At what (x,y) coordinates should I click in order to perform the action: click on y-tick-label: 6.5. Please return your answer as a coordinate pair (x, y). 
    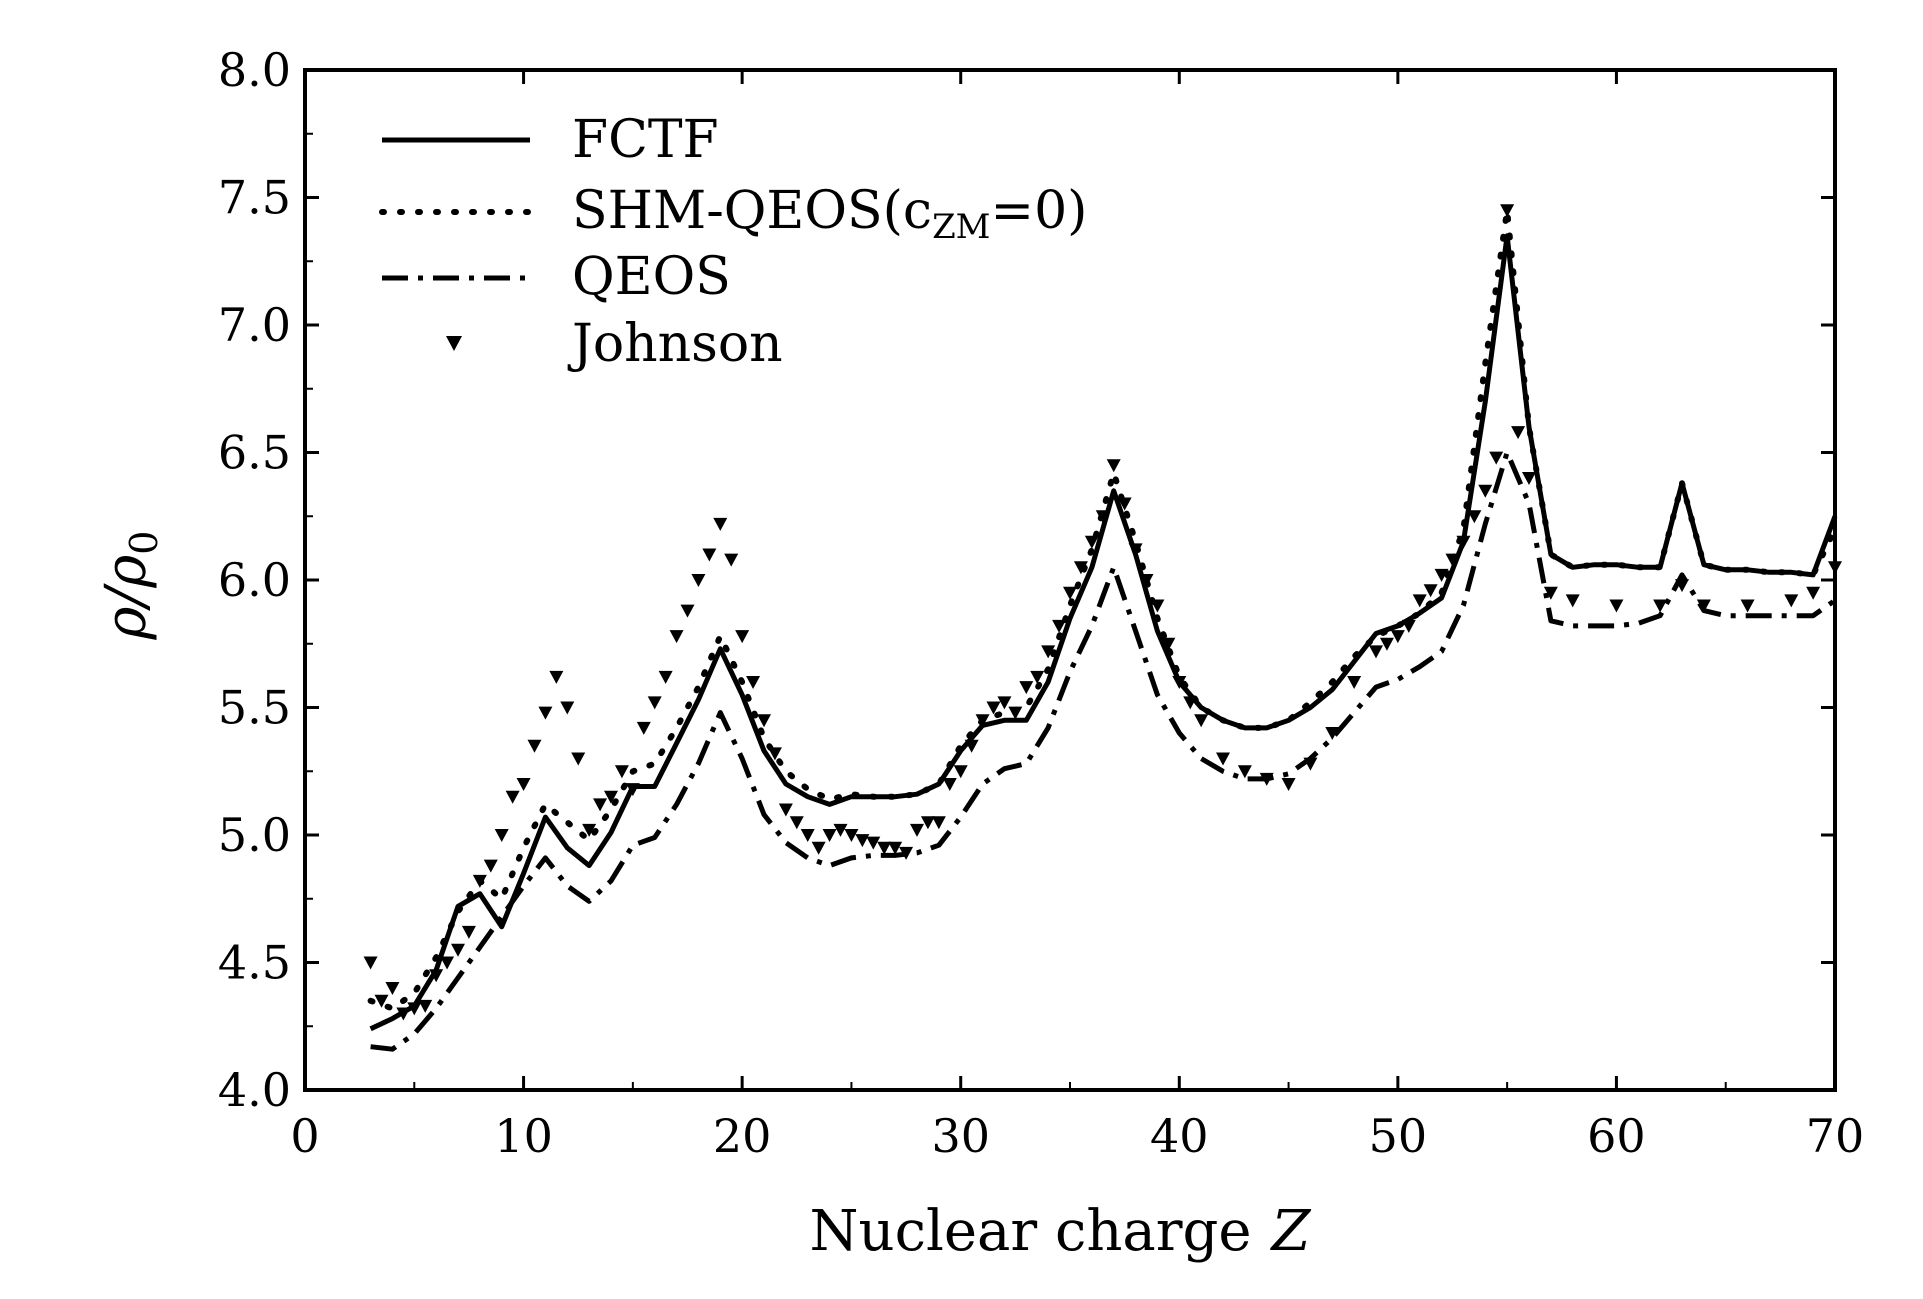
    Looking at the image, I should click on (254, 453).